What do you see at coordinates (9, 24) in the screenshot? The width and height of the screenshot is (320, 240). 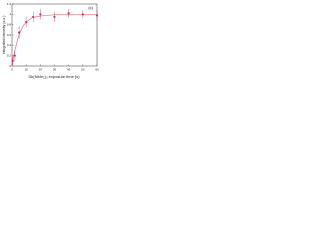 I see `y-tick-label: 0.8` at bounding box center [9, 24].